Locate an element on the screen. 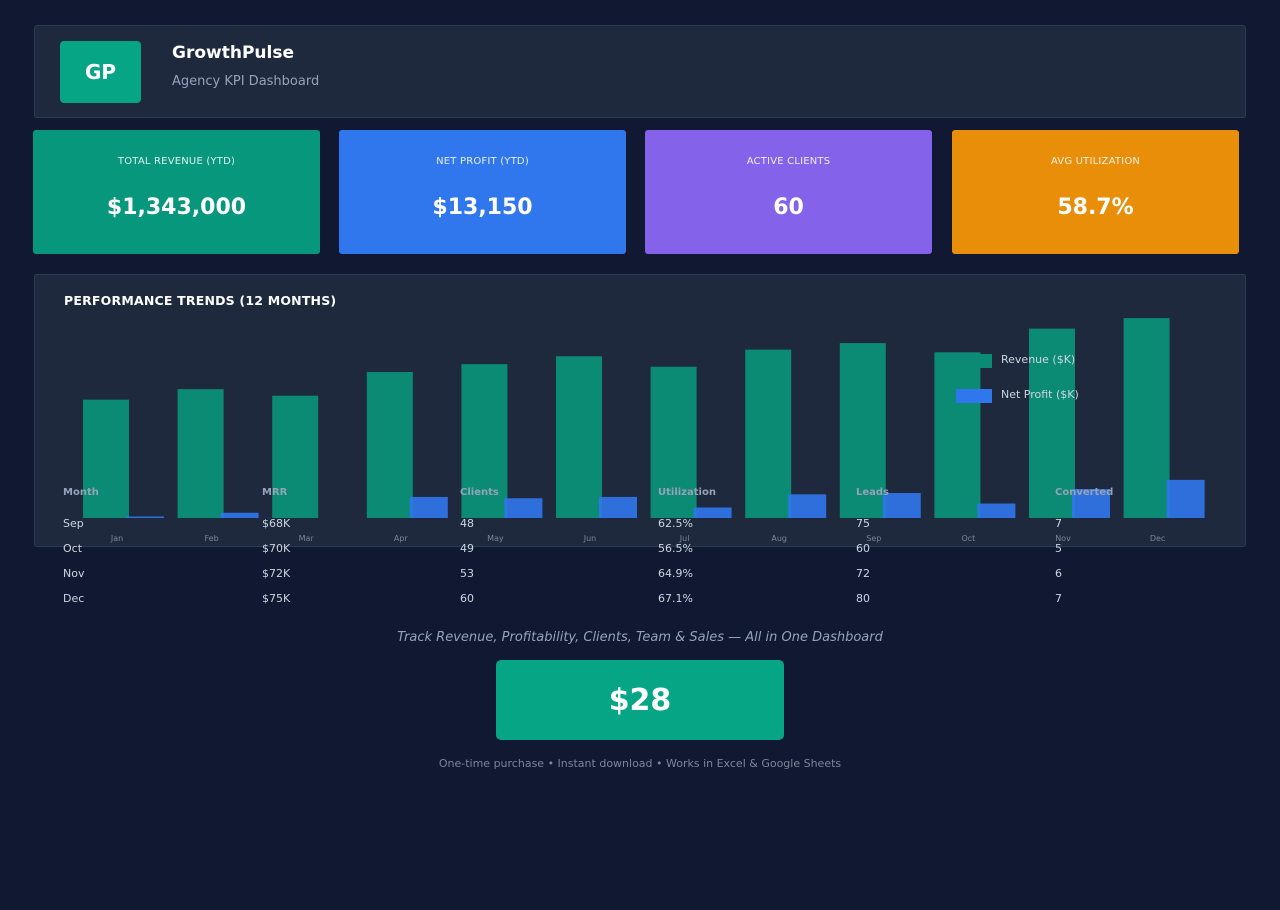 The height and width of the screenshot is (910, 1280). bar-revenue-mar is located at coordinates (295, 456).